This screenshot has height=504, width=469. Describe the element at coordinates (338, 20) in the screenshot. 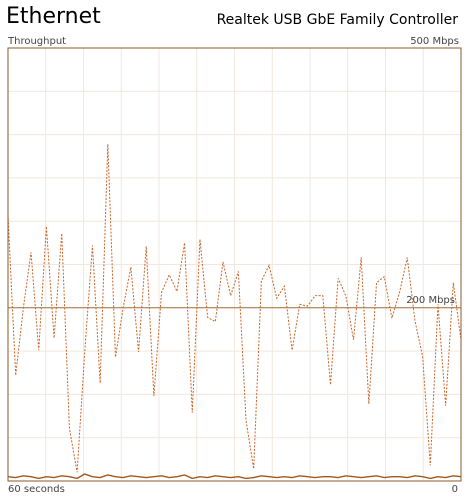

I see `chart-subtitle: Realtek USB GbE Family Controller` at that location.